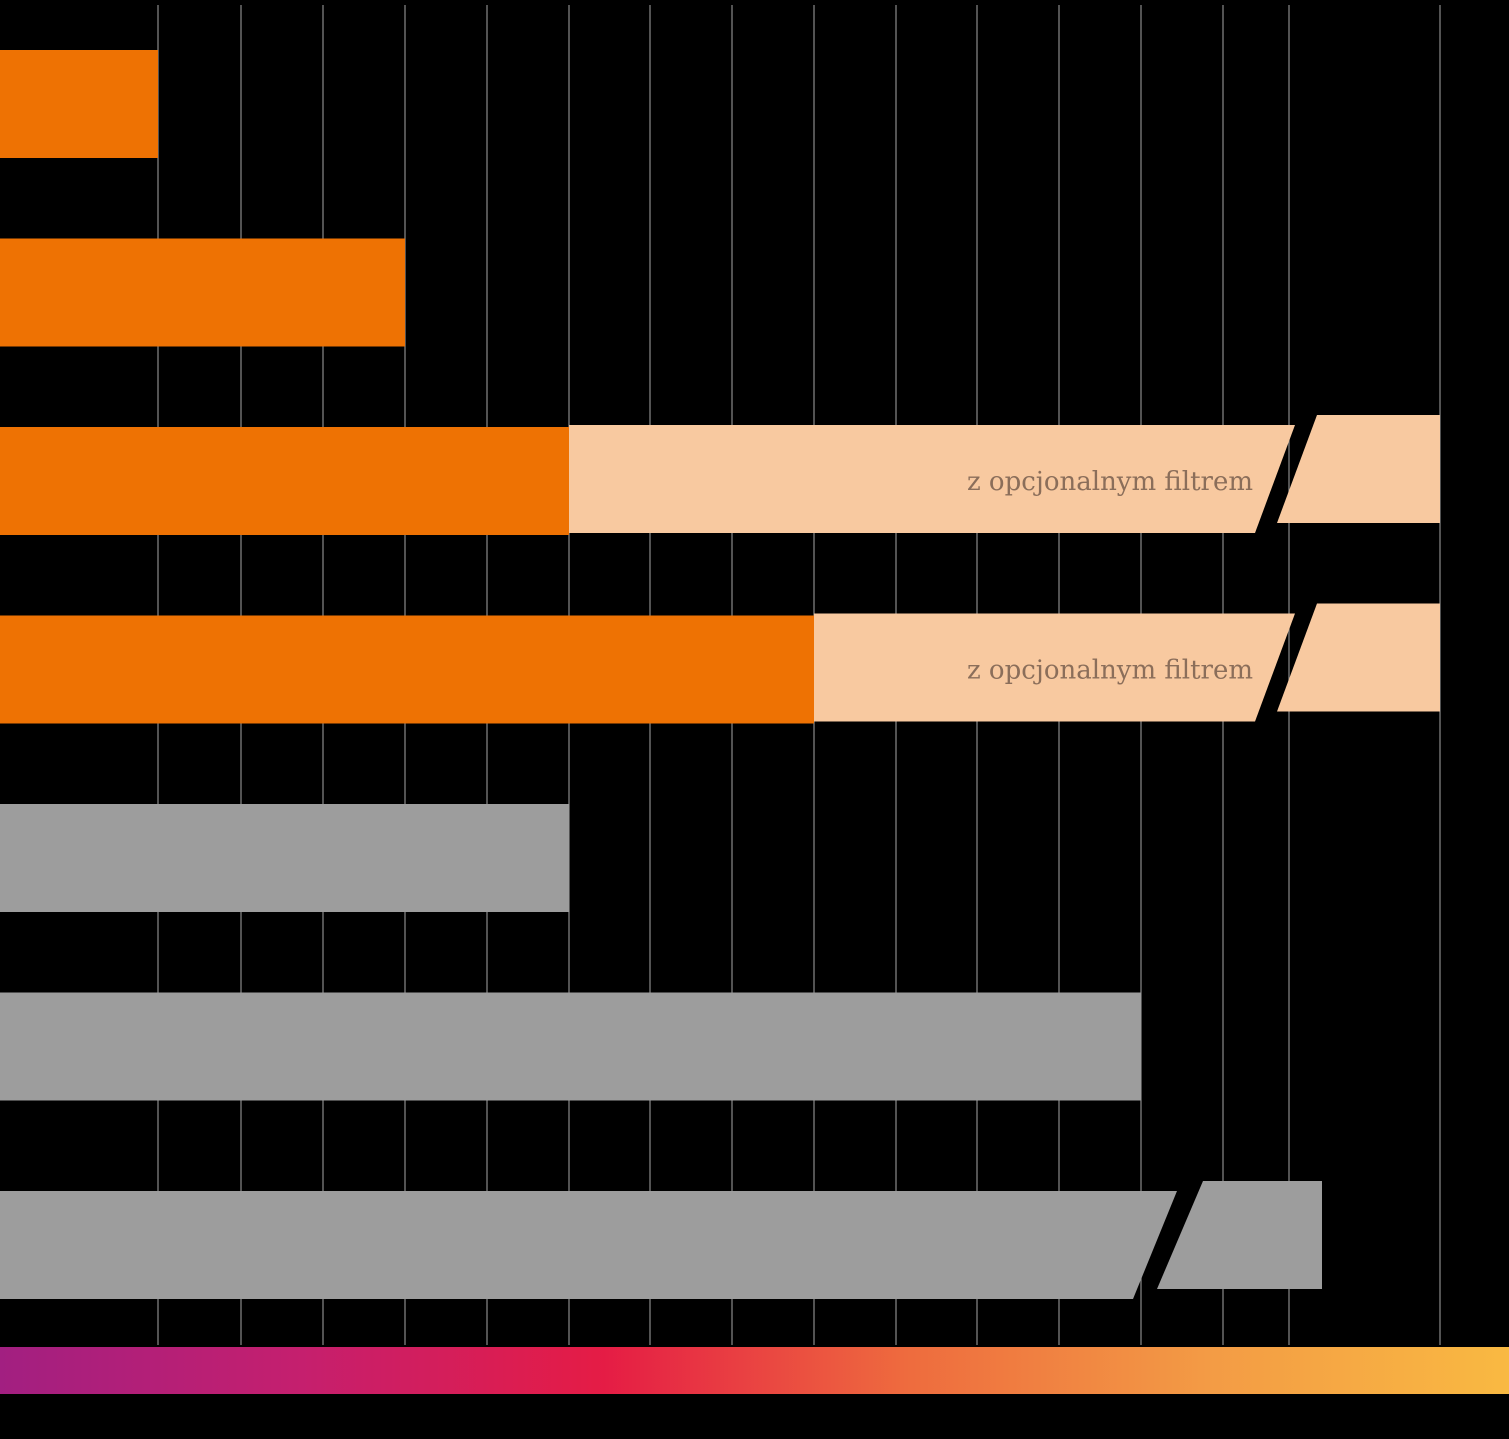 The width and height of the screenshot is (1509, 1439). What do you see at coordinates (754, 1370) in the screenshot?
I see `bottom-gradient-strip` at bounding box center [754, 1370].